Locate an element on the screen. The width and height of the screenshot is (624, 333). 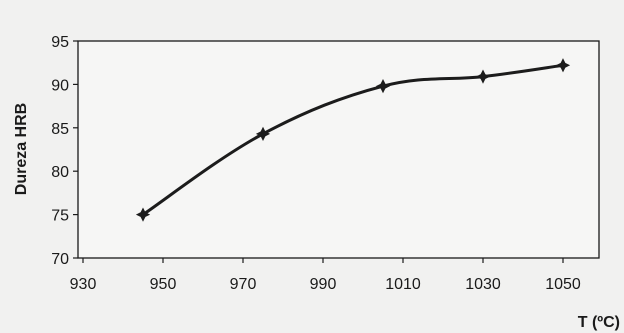
x-axis-title: T (ºC) is located at coordinates (599, 322).